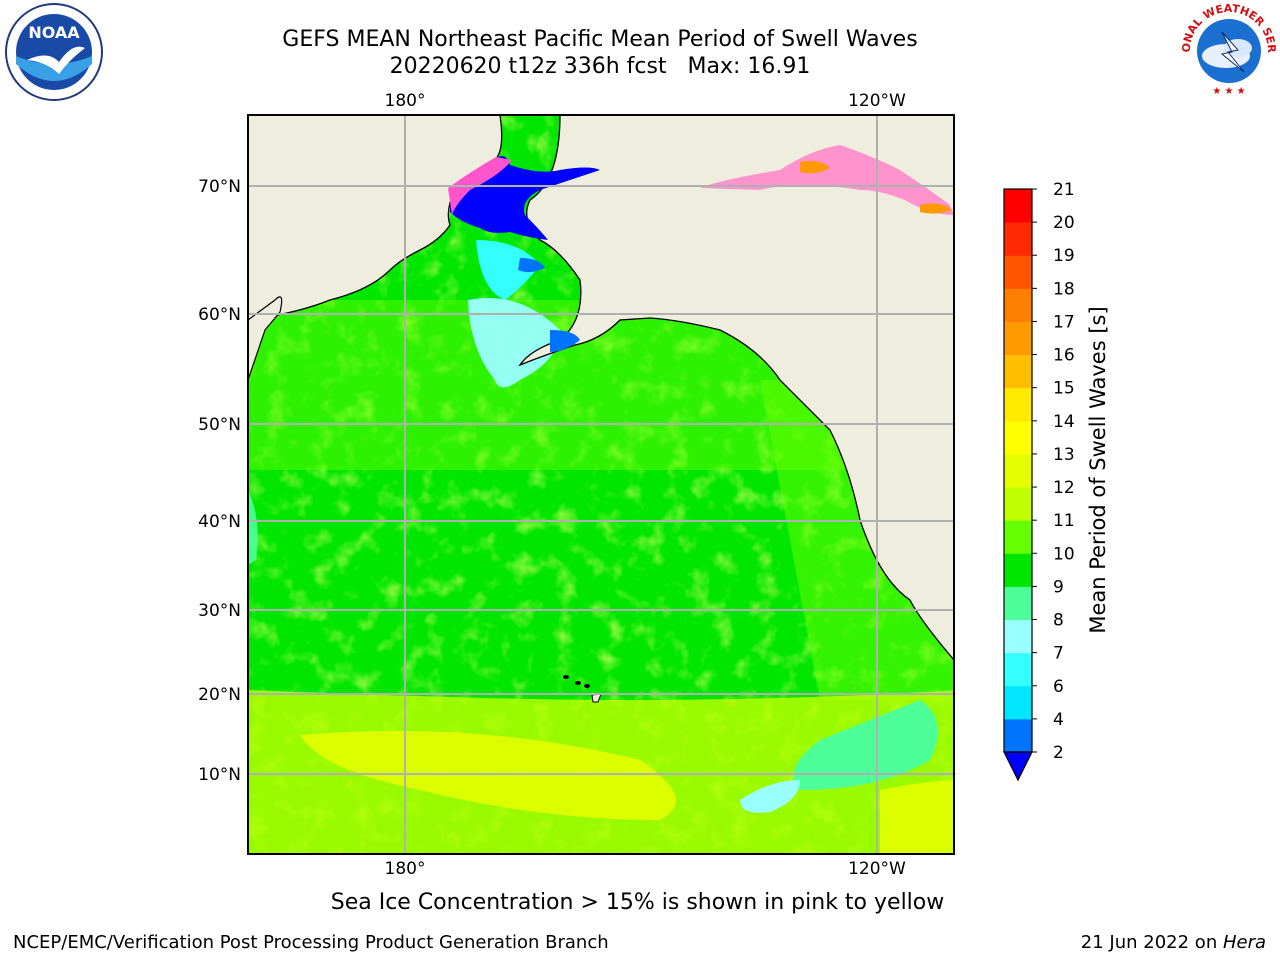 This screenshot has height=960, width=1280. What do you see at coordinates (827, 180) in the screenshot?
I see `sea-ice-beaufort` at bounding box center [827, 180].